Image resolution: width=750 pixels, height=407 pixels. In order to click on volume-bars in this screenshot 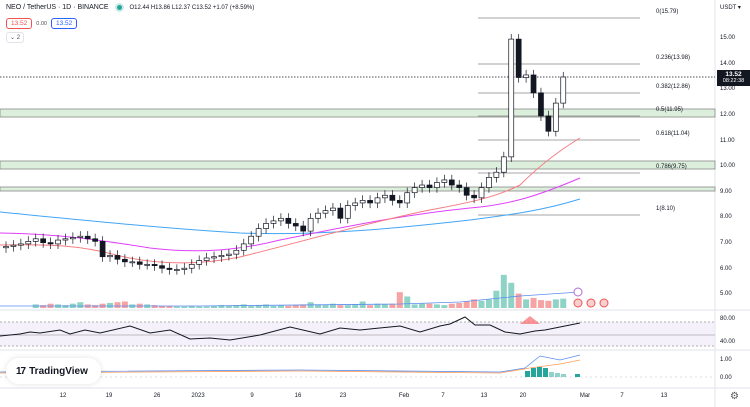, I will do `click(299, 291)`.